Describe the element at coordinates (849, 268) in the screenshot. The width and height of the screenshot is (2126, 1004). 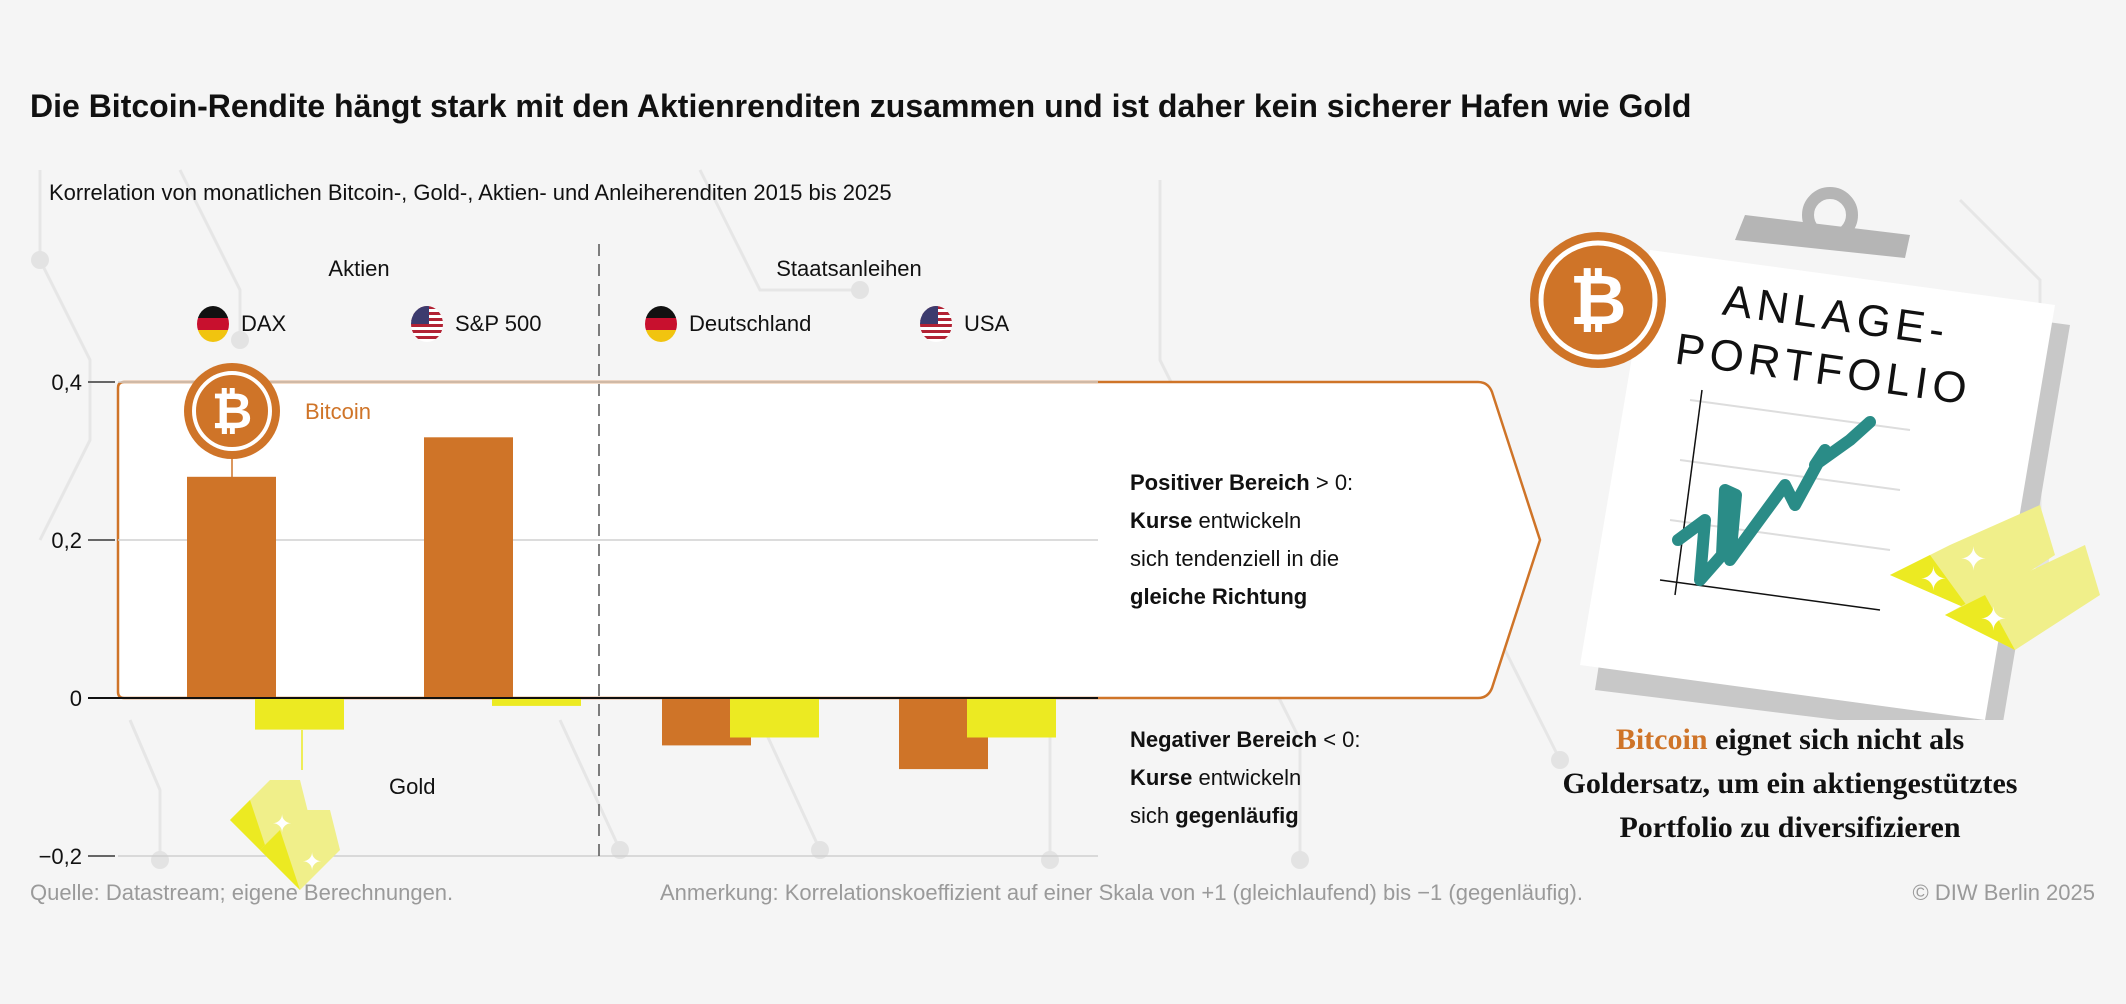
I see `group-label-bonds: Staatsanleihen` at that location.